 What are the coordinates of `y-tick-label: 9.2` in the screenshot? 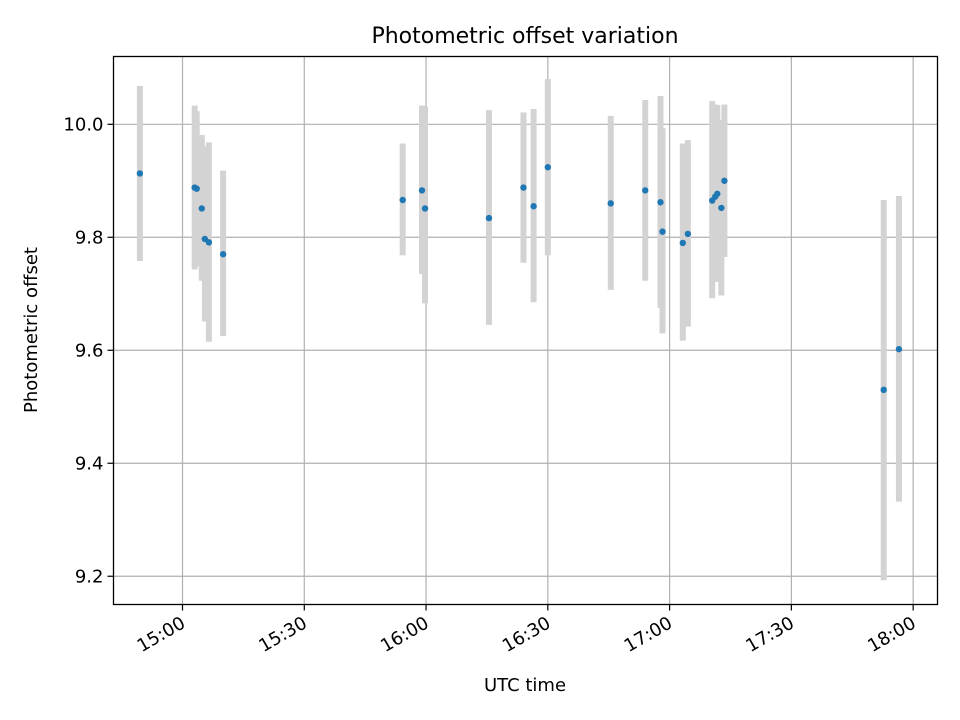 It's located at (89, 576).